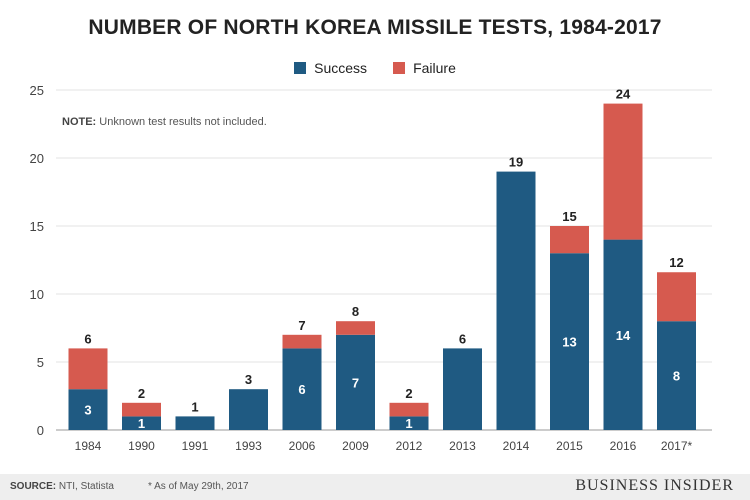 This screenshot has height=500, width=750. Describe the element at coordinates (88, 369) in the screenshot. I see `bar-failure-1984` at that location.